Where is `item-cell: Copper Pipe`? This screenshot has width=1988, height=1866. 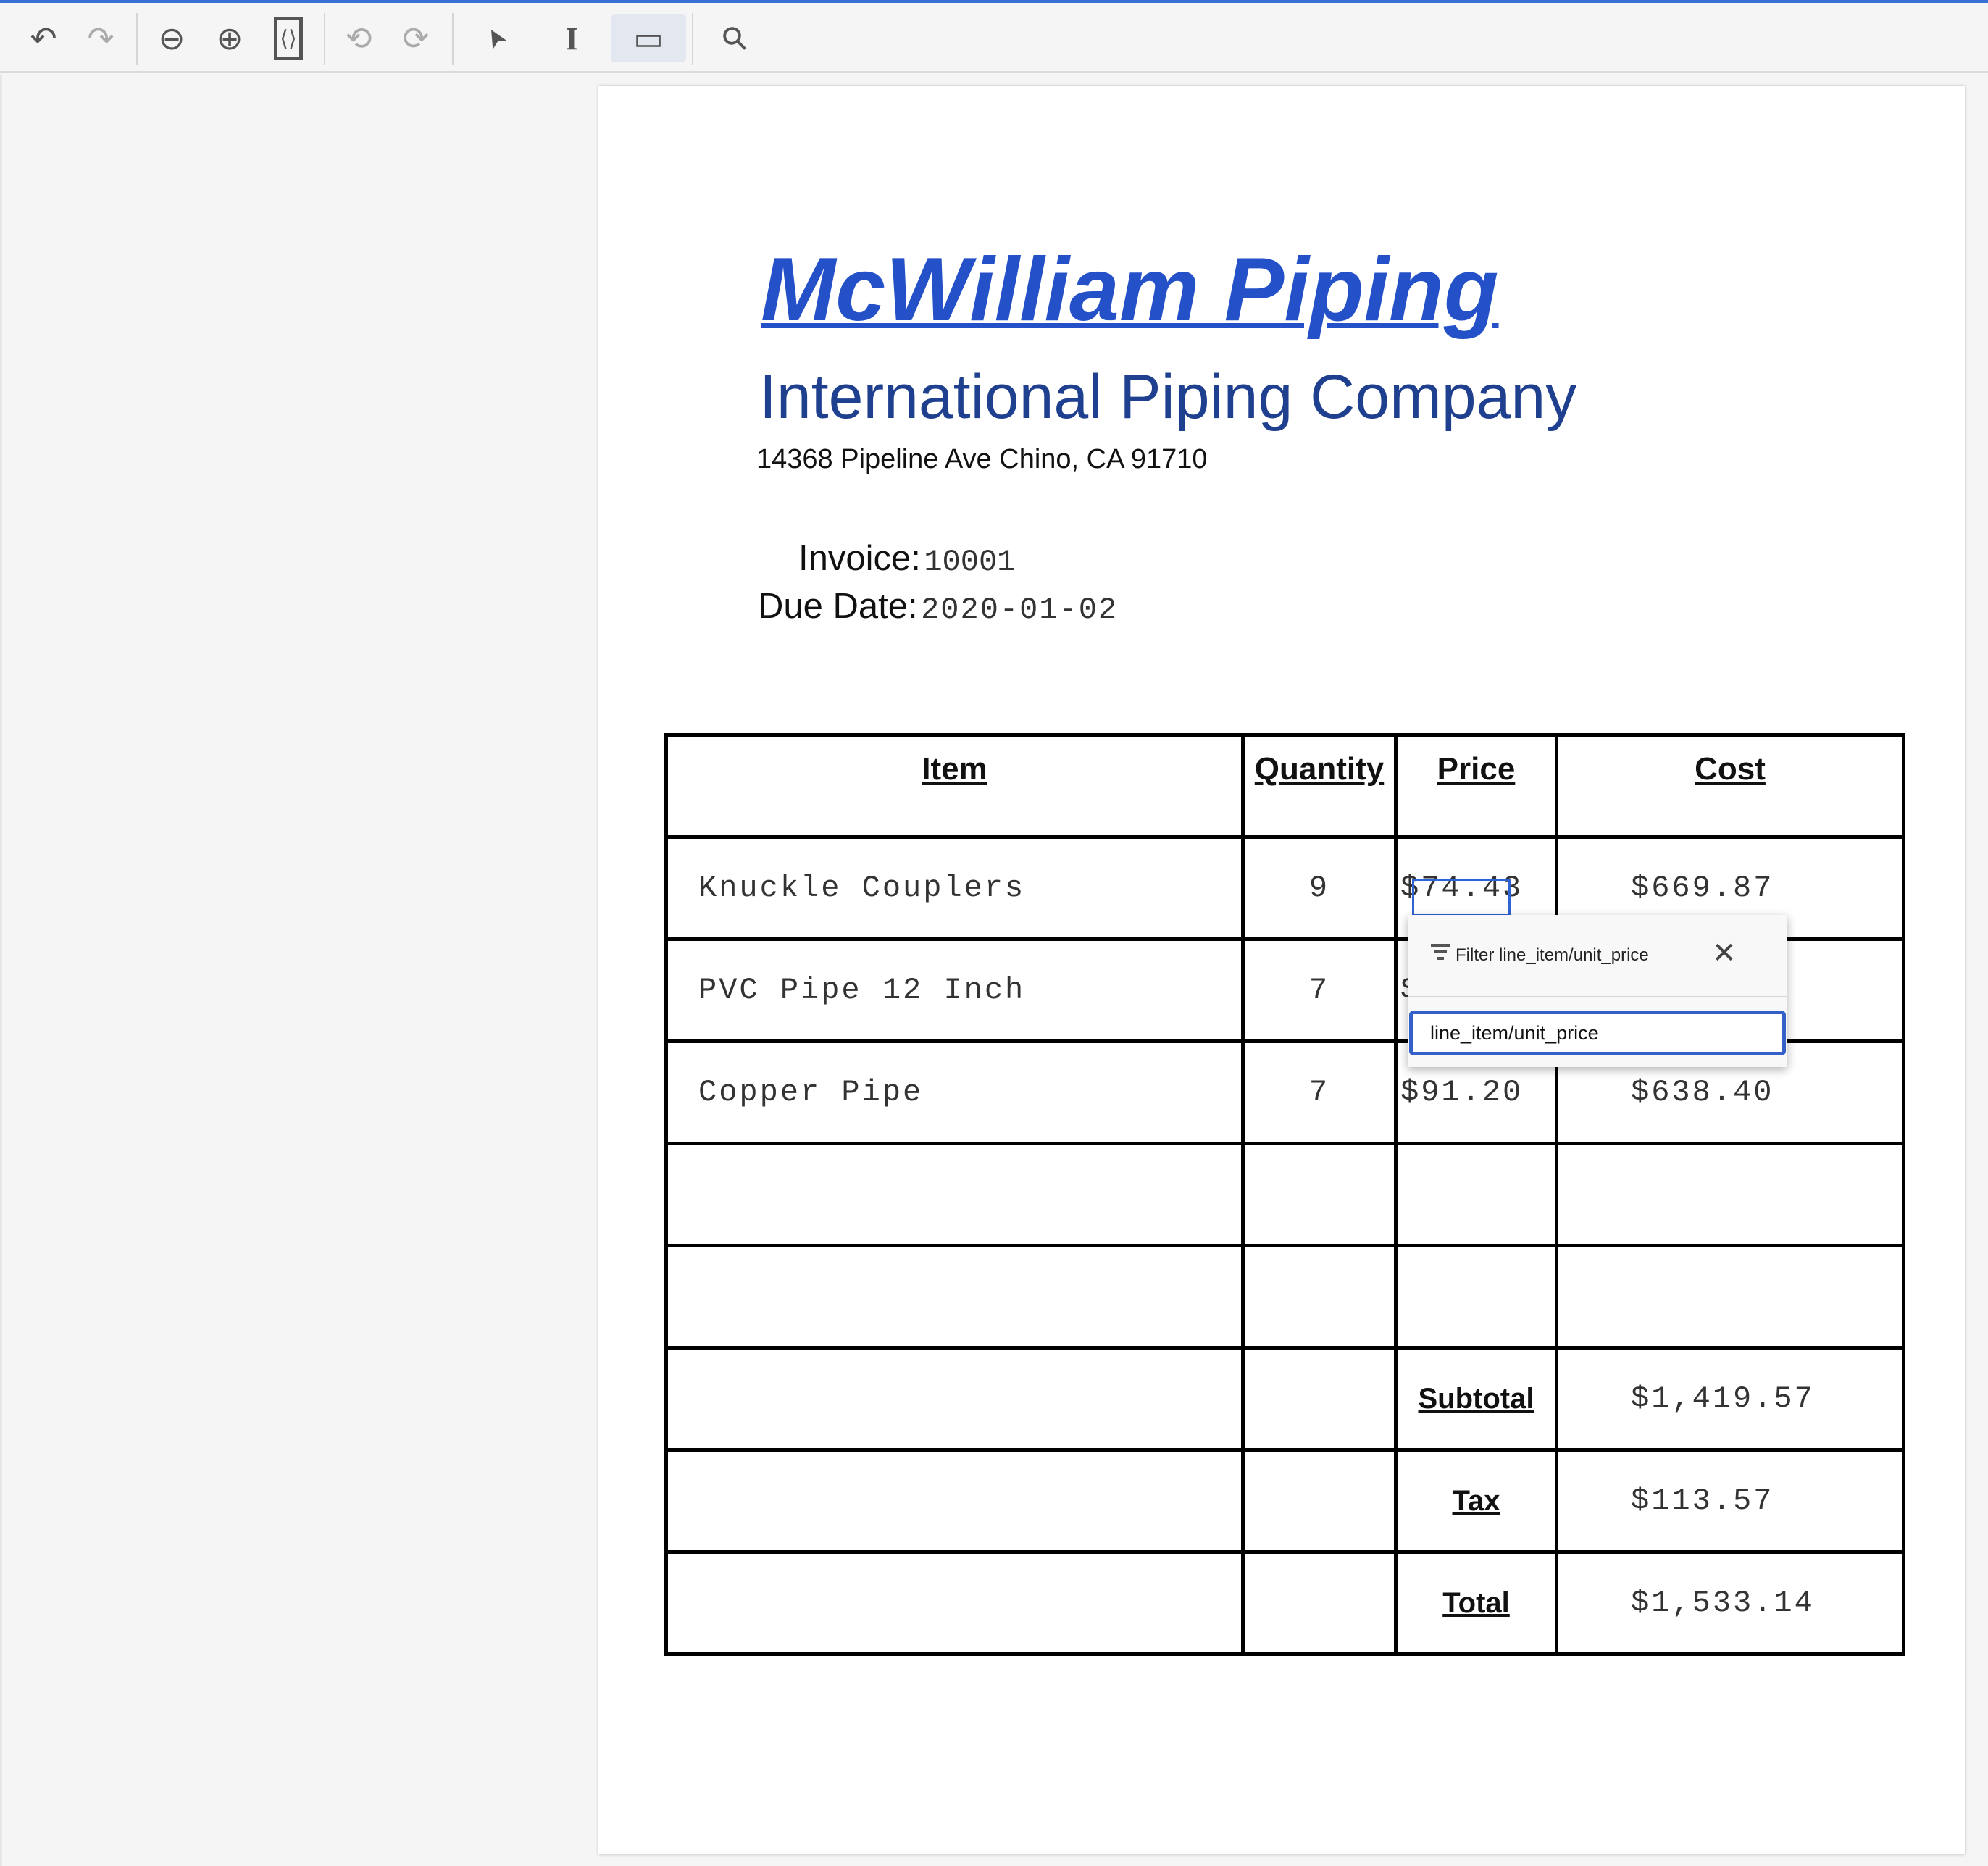 item-cell: Copper Pipe is located at coordinates (954, 1092).